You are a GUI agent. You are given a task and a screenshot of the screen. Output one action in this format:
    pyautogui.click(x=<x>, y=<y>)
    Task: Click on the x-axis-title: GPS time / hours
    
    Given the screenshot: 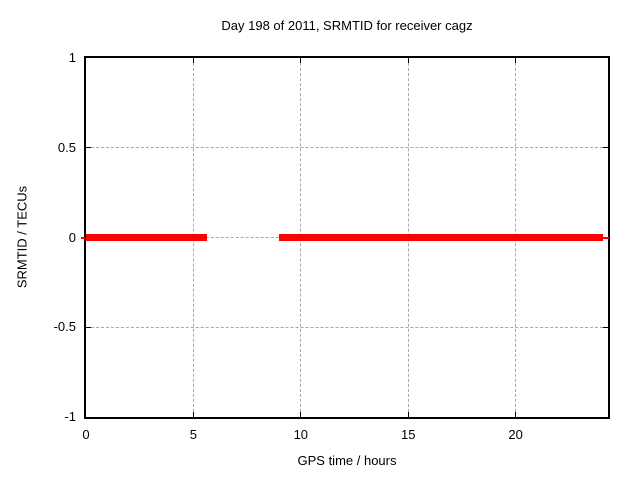 What is the action you would take?
    pyautogui.click(x=347, y=460)
    